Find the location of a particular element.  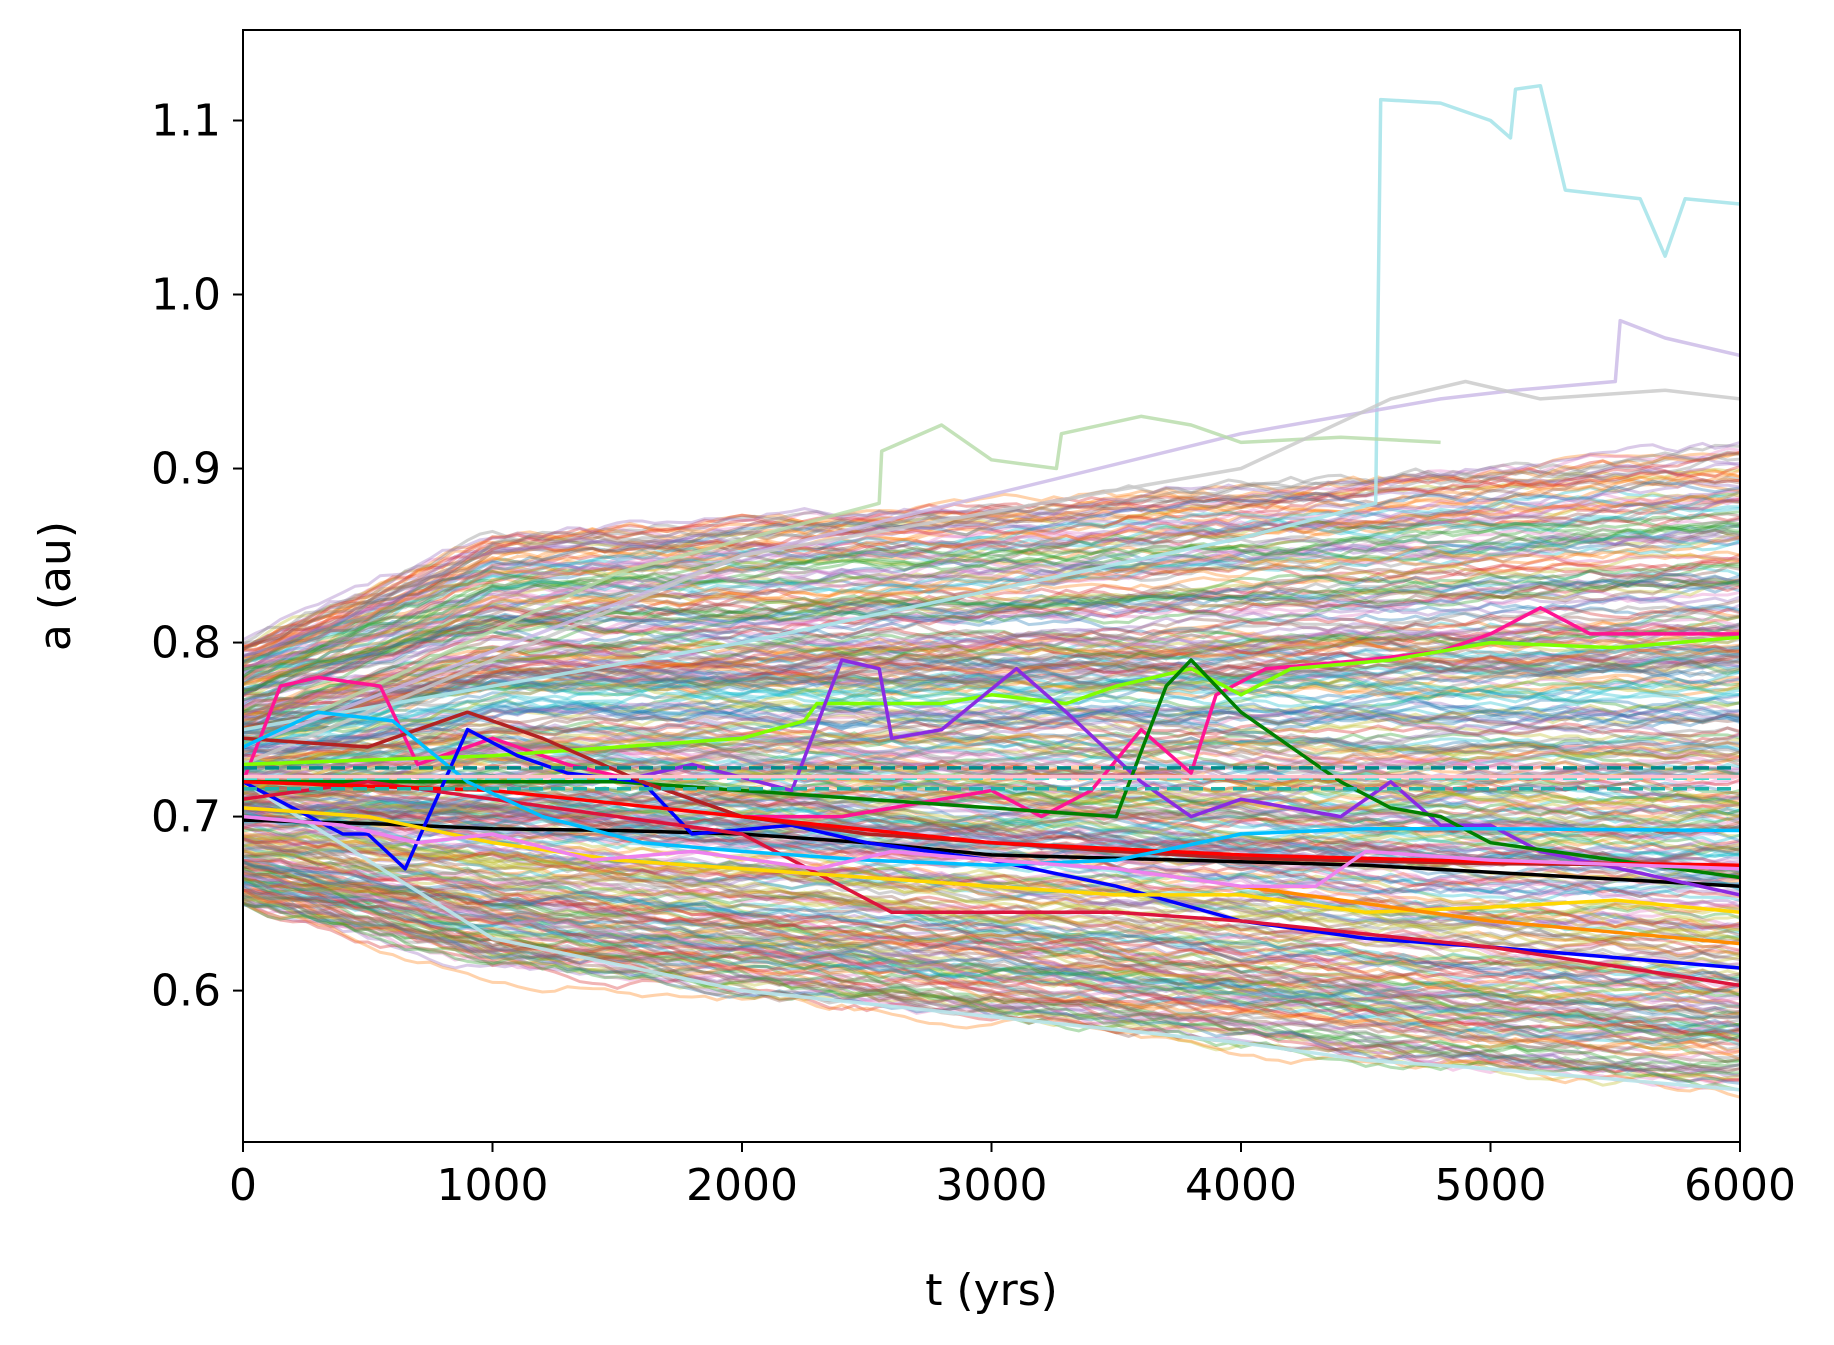

x-axis: 0 1000 2000 3000 4000 5000 6000 is located at coordinates (1012, 1176).